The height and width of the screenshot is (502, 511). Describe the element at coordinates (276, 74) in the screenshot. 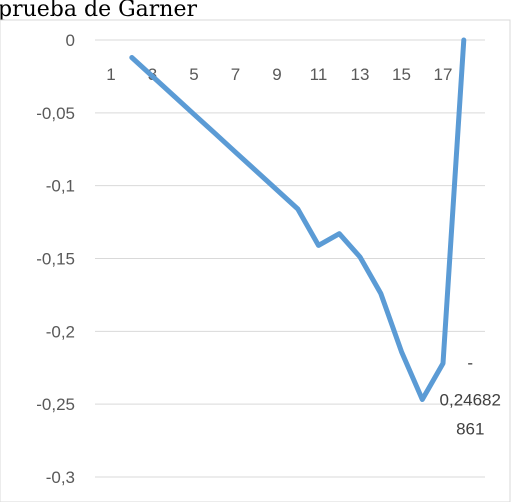

I see `x-tick-label: 9` at that location.